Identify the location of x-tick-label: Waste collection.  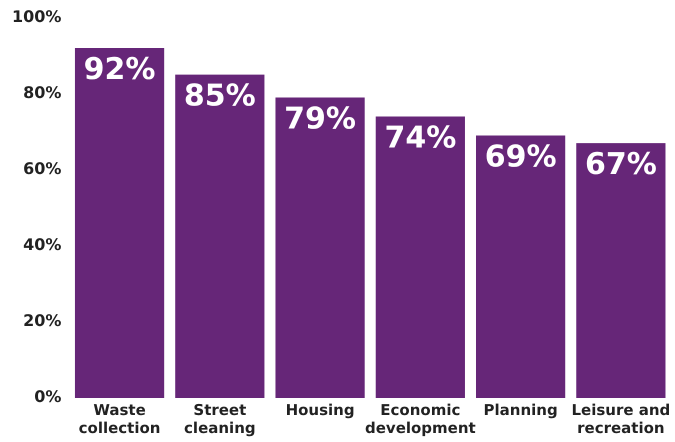
(119, 418).